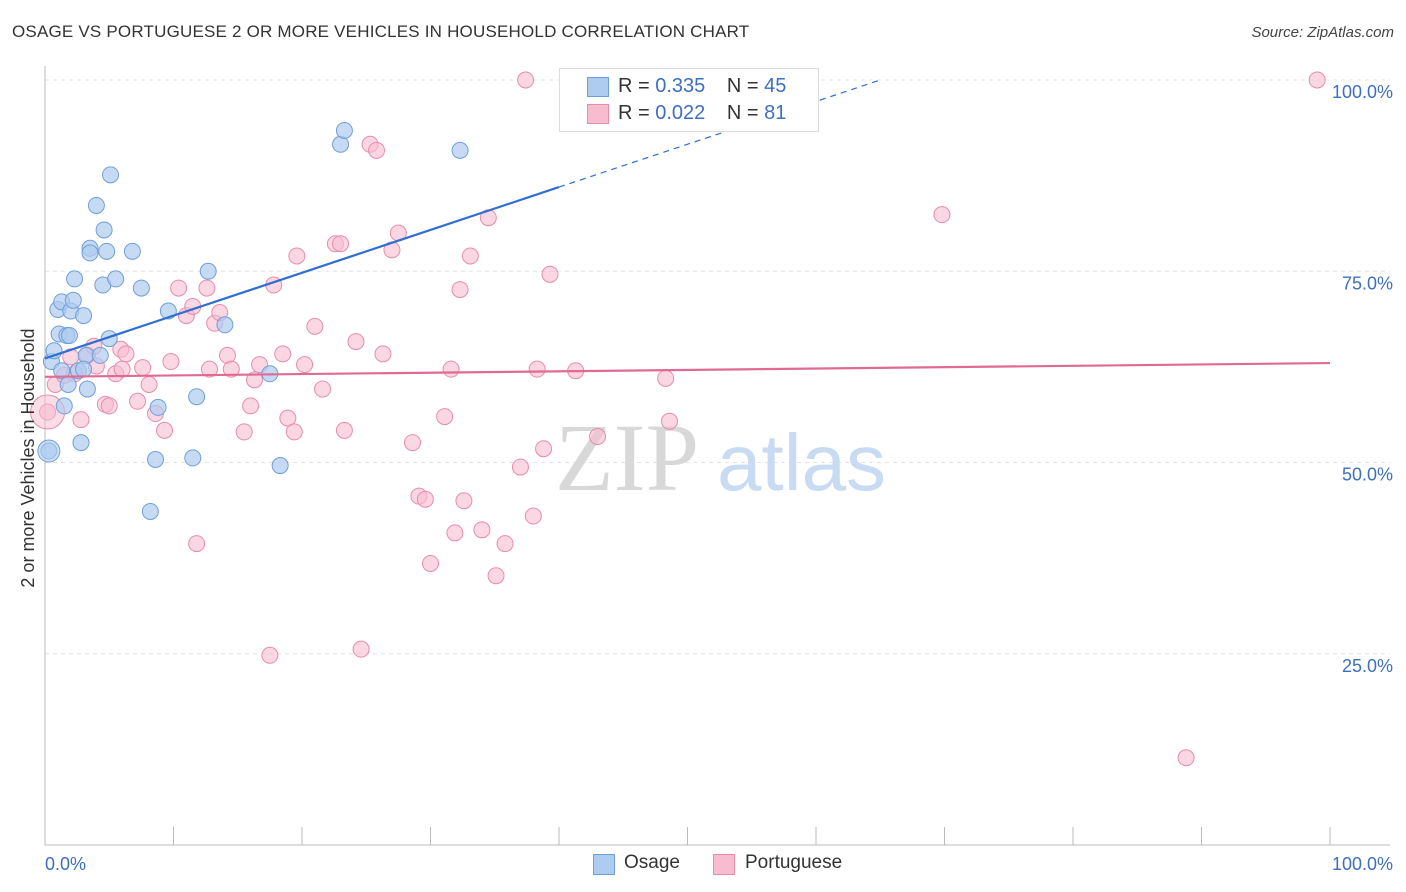  Describe the element at coordinates (49, 451) in the screenshot. I see `osage-point-large` at that location.